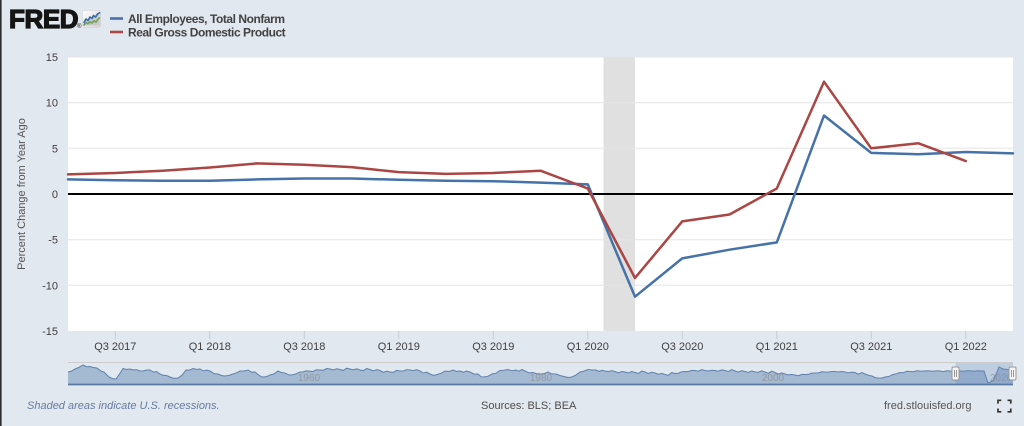  Describe the element at coordinates (966, 347) in the screenshot. I see `svg-text: Q1 2022` at that location.